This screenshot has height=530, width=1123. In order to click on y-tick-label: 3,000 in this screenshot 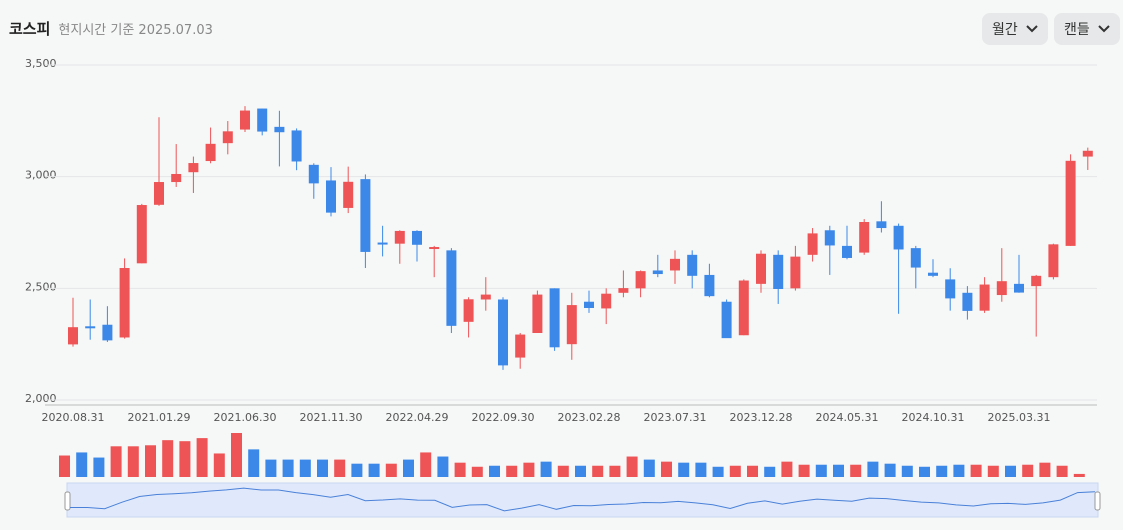, I will do `click(41, 175)`.